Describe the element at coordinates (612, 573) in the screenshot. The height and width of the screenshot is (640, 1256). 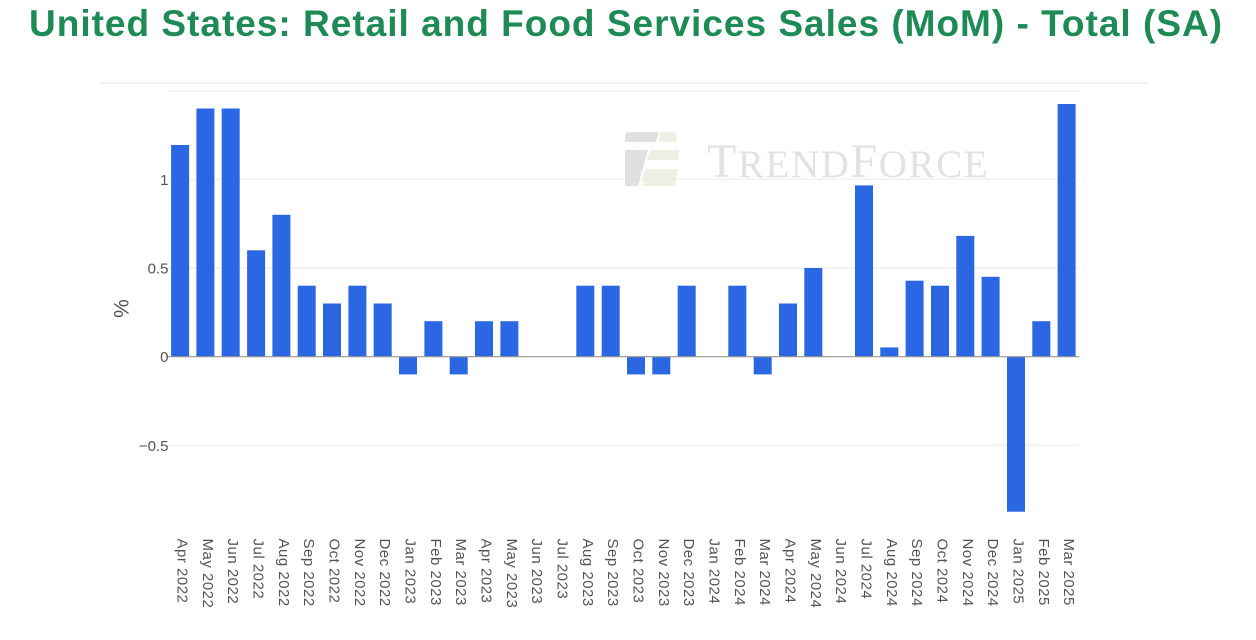
I see `svg-text: Sep 2023` at that location.